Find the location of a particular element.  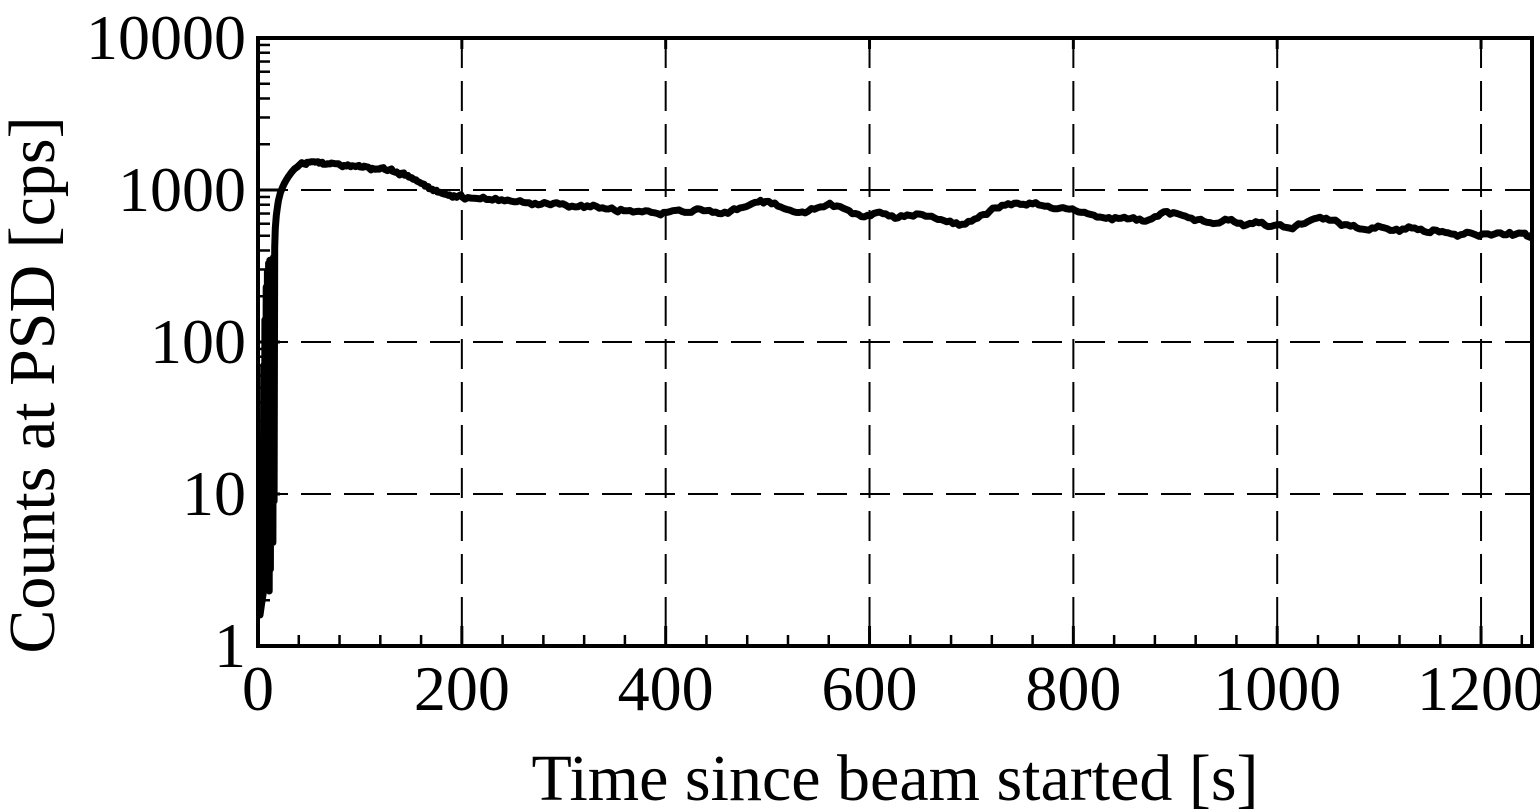

x-tick-label: 0 is located at coordinates (258, 688).